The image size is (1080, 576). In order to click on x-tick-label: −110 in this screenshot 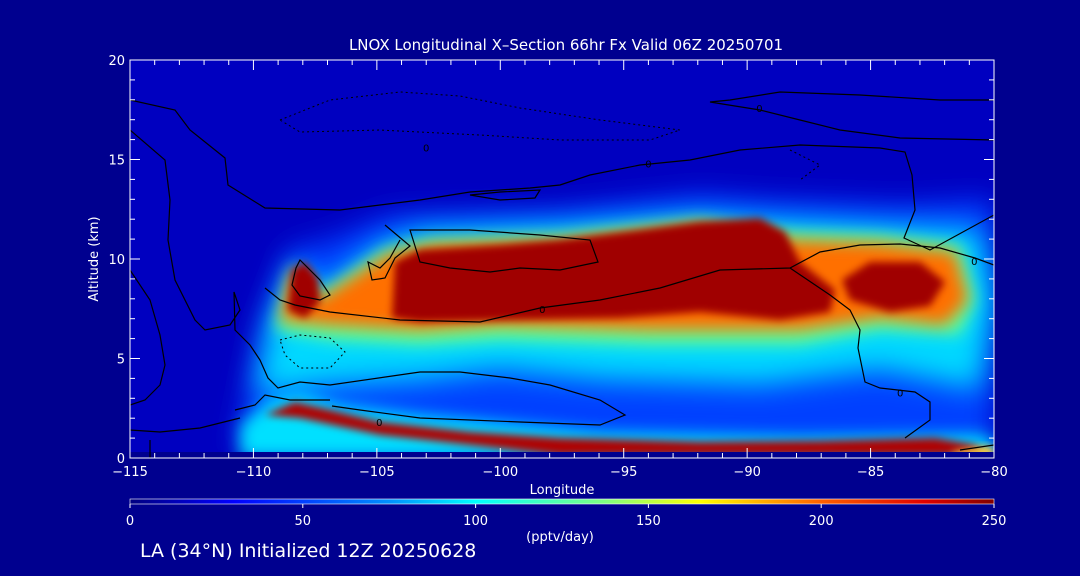, I will do `click(254, 472)`.